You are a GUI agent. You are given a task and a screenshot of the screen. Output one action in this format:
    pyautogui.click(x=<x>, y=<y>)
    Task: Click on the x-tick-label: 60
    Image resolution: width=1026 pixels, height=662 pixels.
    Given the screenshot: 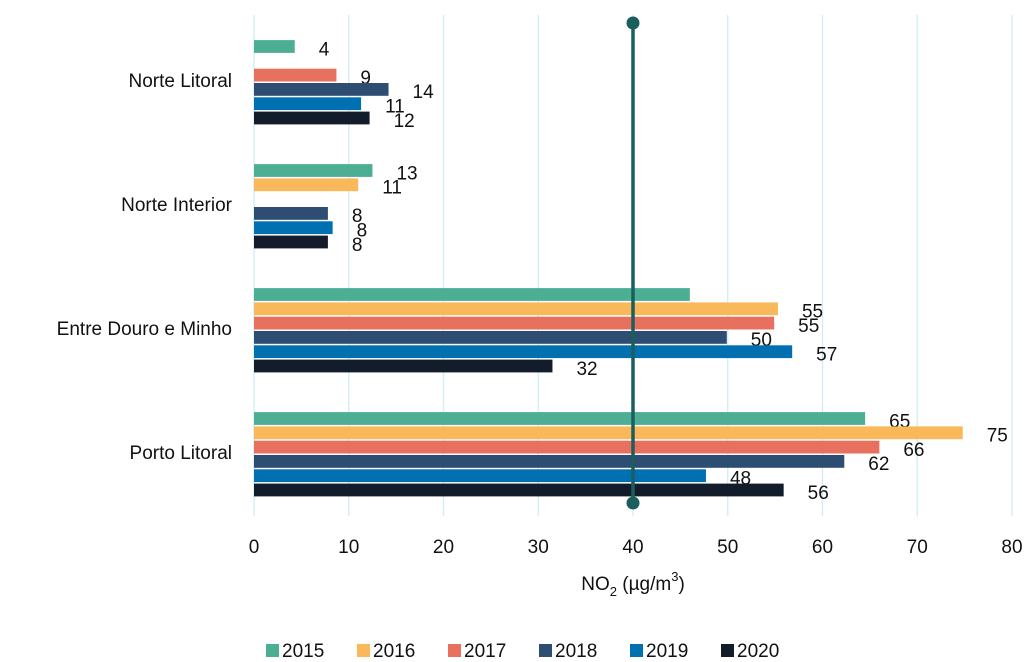 What is the action you would take?
    pyautogui.click(x=822, y=547)
    